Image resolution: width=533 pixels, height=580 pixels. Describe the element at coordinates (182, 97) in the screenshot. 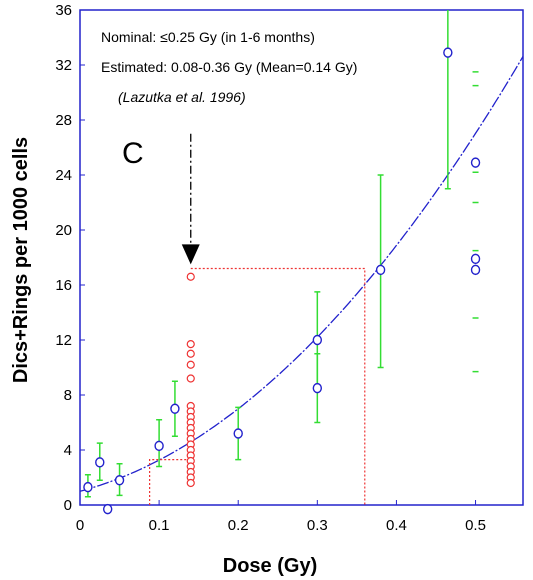

I see `annotation-reference: (Lazutka et al. 1996)` at that location.